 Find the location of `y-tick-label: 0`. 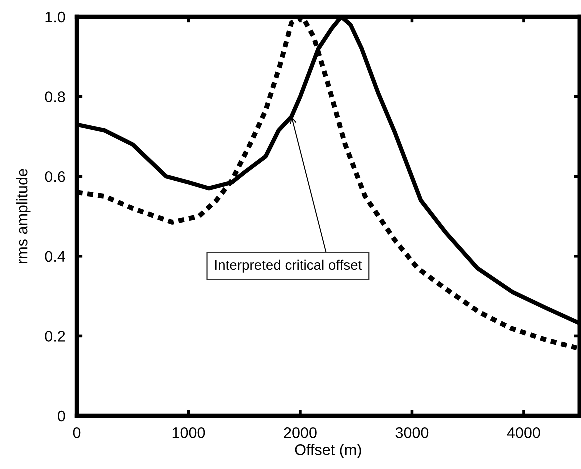

y-tick-label: 0 is located at coordinates (62, 416).